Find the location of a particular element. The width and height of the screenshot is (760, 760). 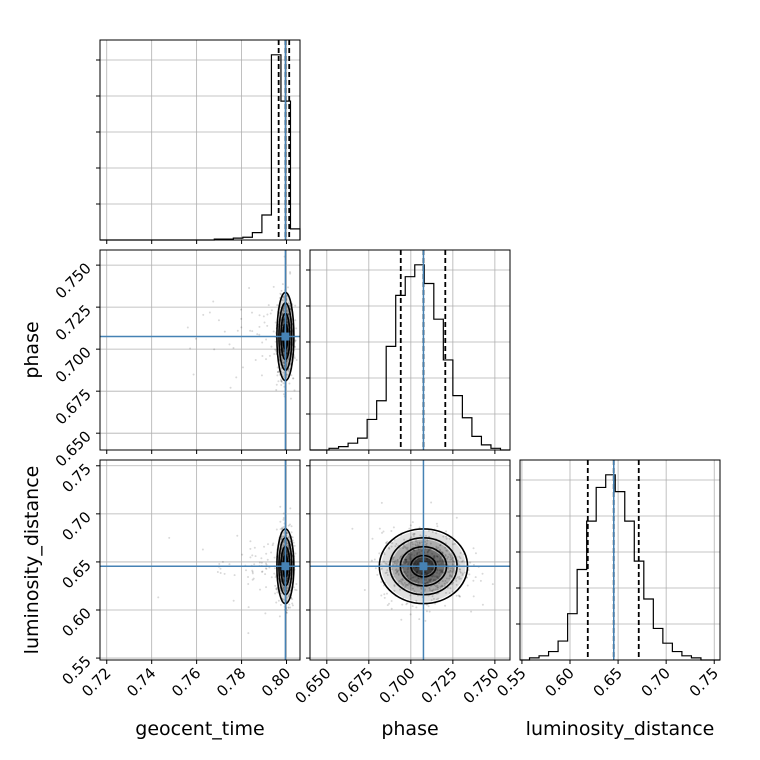

scatter-panel-geocent_time-luminosity_distance is located at coordinates (198, 561).